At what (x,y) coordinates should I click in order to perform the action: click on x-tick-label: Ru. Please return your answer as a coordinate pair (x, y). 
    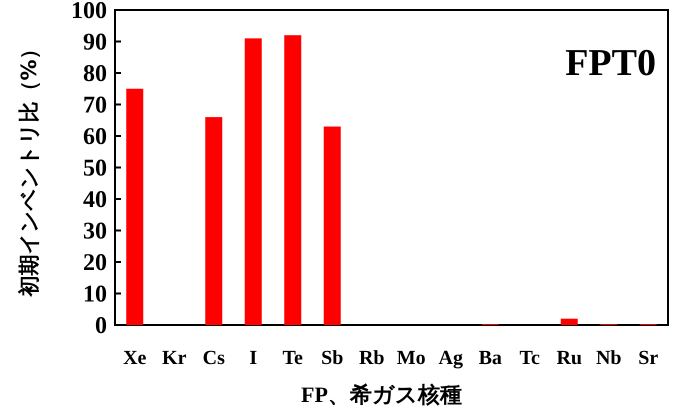
    Looking at the image, I should click on (569, 358).